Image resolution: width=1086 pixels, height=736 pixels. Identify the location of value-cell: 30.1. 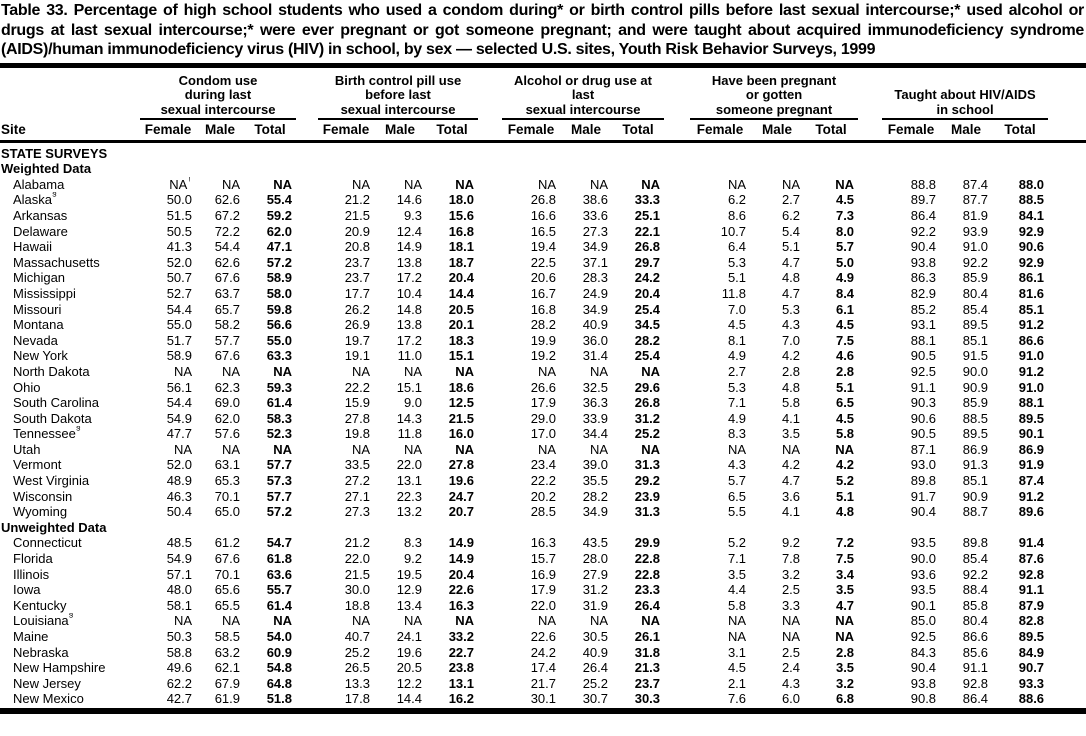
(543, 699).